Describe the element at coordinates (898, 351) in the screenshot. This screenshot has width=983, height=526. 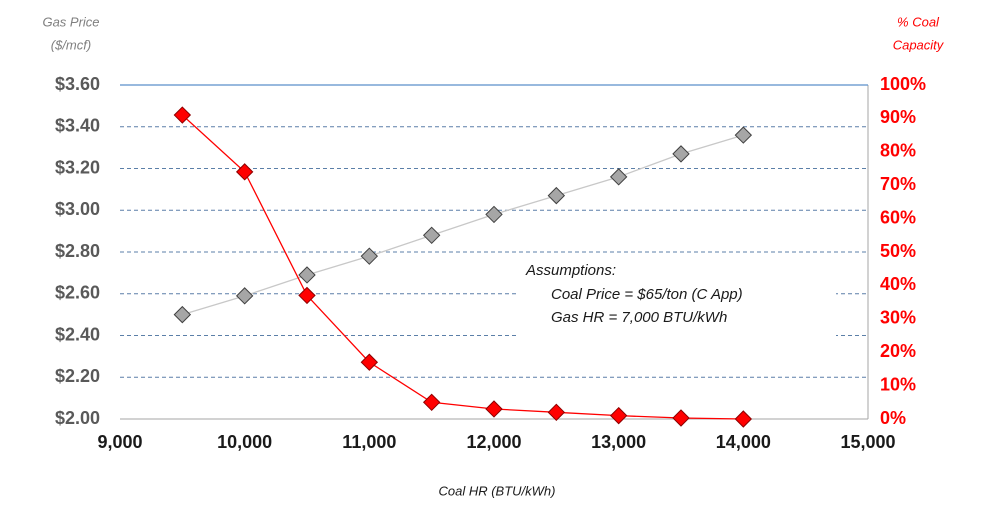
I see `y2-tick-label: 20%` at that location.